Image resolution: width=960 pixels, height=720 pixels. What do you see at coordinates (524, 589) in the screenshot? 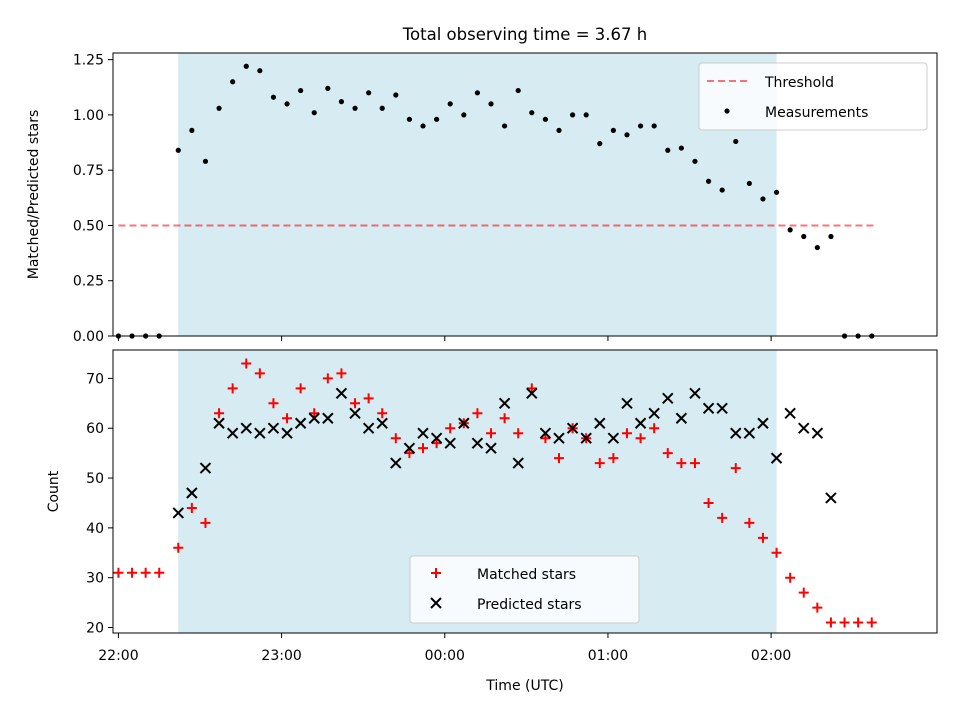
I see `legend: Matched stars Predicted stars` at bounding box center [524, 589].